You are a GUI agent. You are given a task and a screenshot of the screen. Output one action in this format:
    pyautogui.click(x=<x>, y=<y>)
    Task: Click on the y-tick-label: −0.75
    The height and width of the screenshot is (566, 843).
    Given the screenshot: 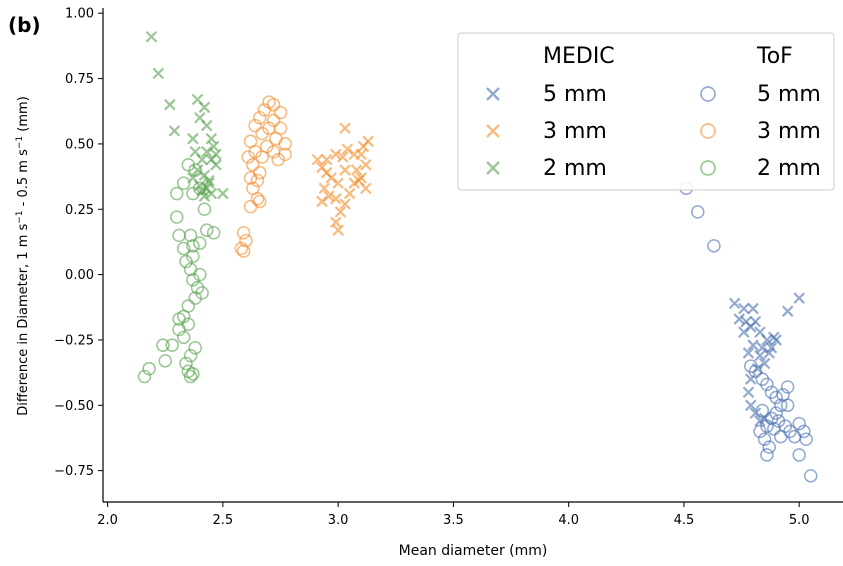 What is the action you would take?
    pyautogui.click(x=74, y=471)
    